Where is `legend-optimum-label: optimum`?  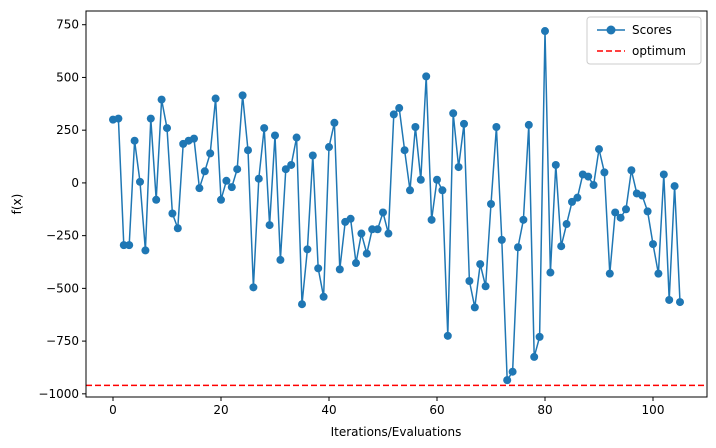
legend-optimum-label: optimum is located at coordinates (659, 51).